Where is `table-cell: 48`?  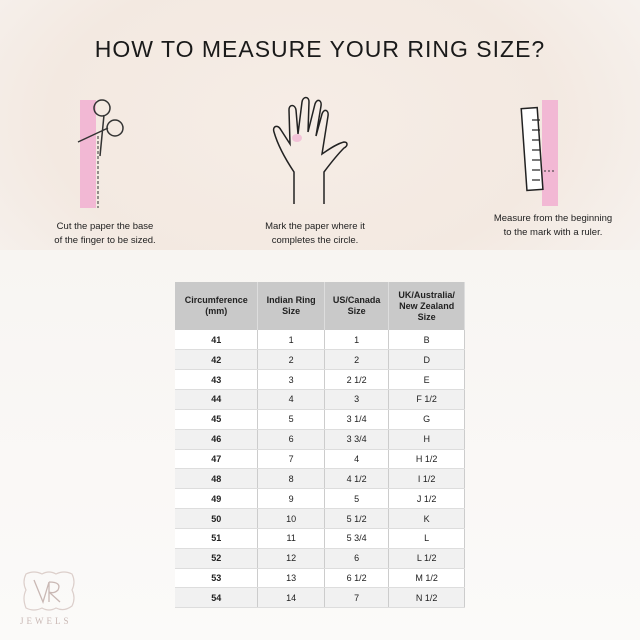
table-cell: 48 is located at coordinates (217, 479).